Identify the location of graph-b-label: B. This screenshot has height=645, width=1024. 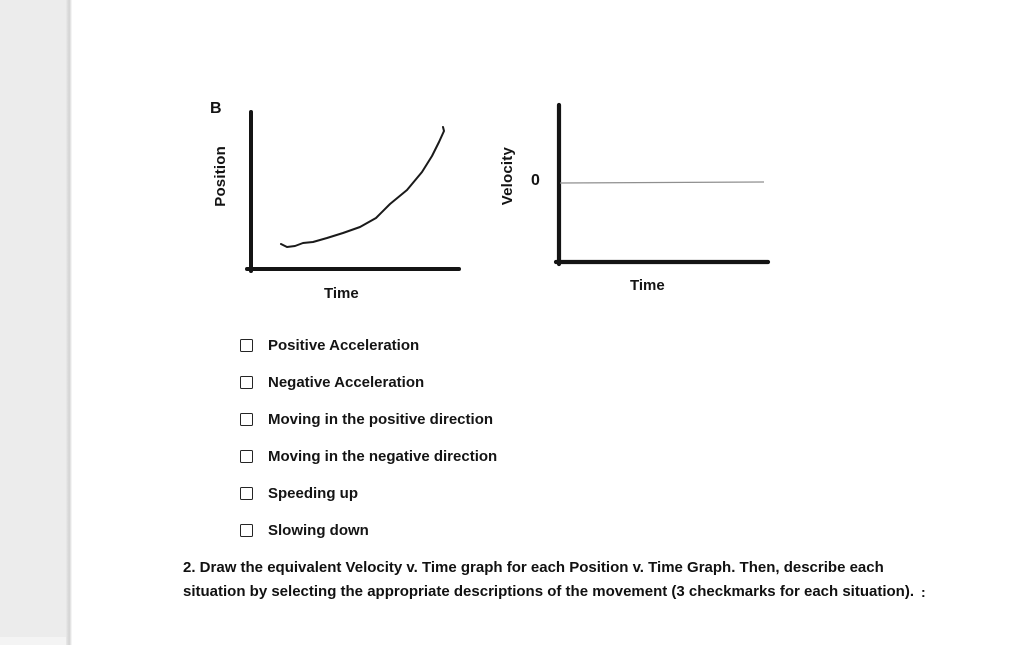
(216, 108).